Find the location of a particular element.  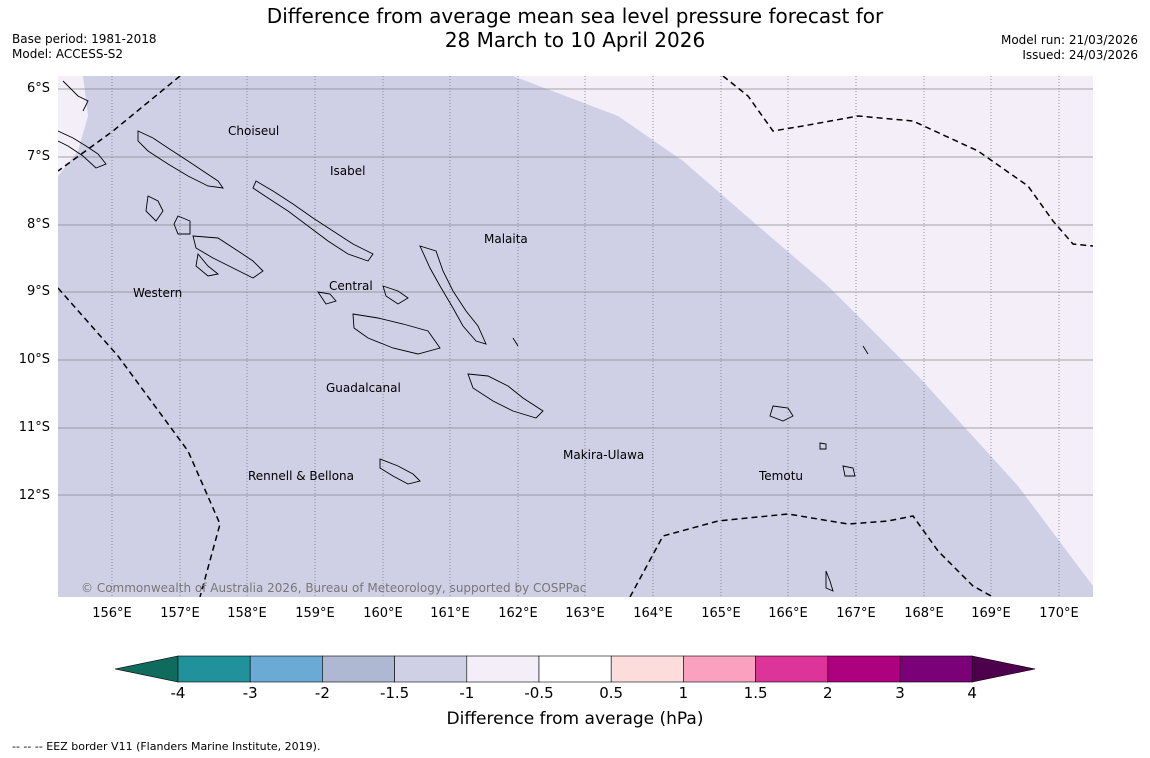

province-label: Western is located at coordinates (157, 293).